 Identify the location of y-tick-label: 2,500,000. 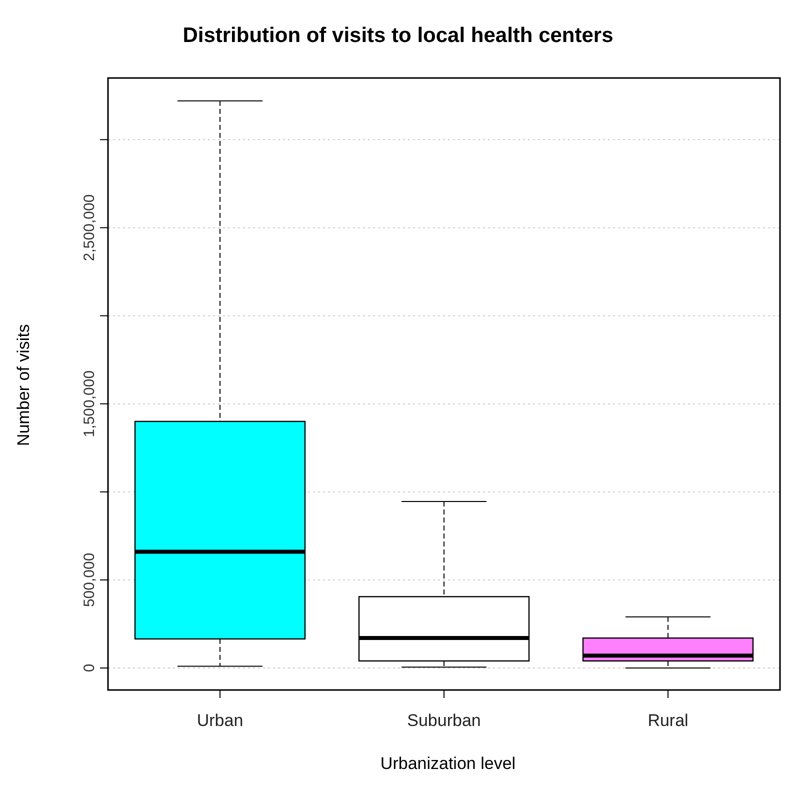
(89, 228).